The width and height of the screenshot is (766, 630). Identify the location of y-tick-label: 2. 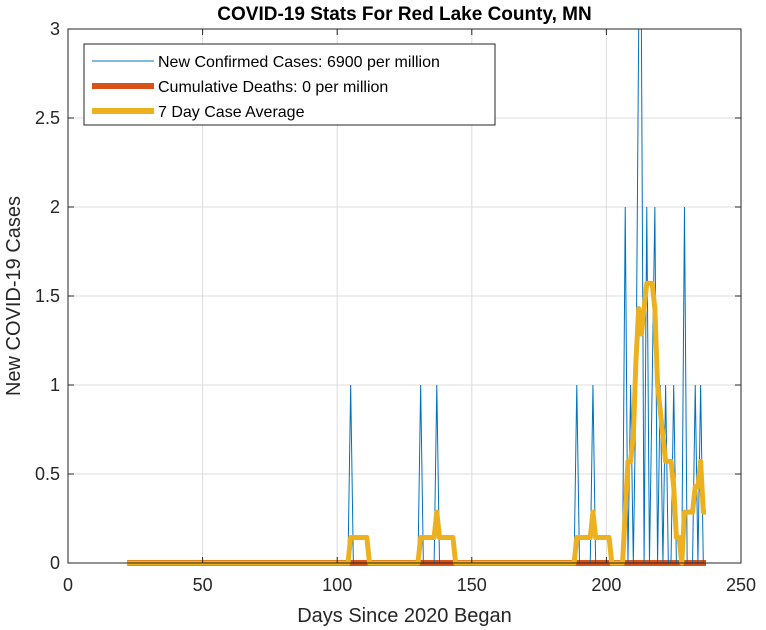
(55, 207).